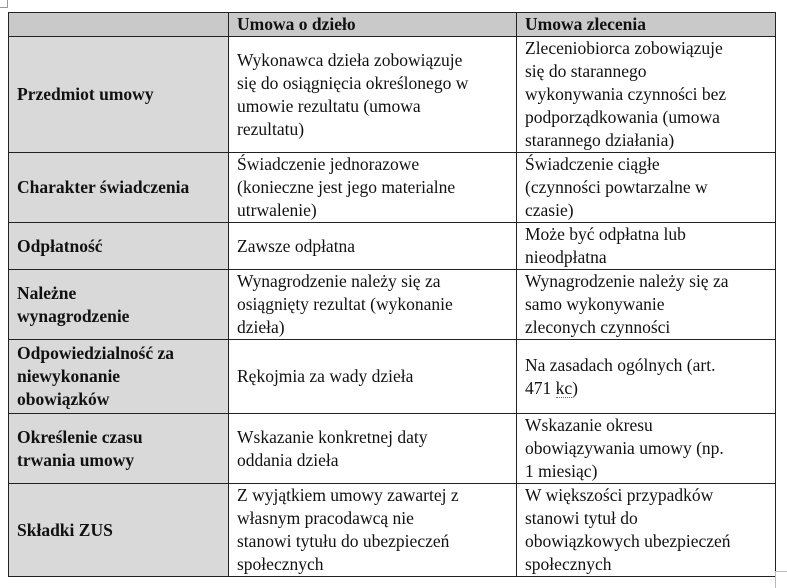  Describe the element at coordinates (325, 376) in the screenshot. I see `cell-line: Rękojmia za wady dzieła` at that location.